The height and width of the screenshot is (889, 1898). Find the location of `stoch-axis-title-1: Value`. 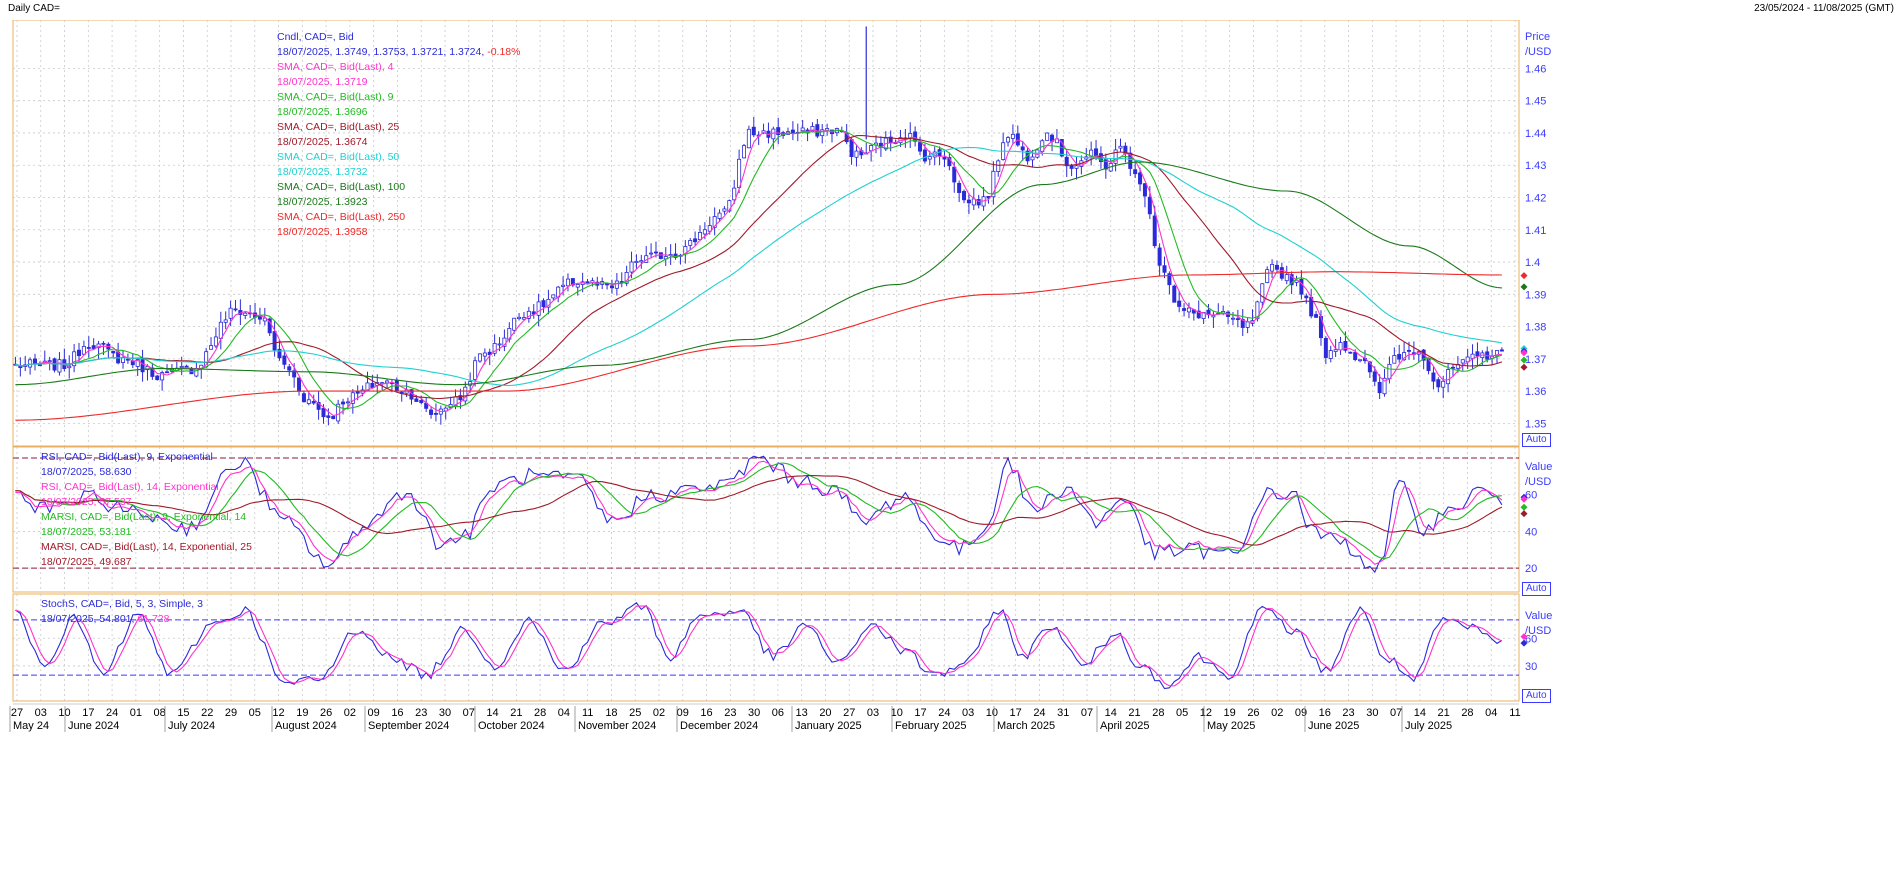

stoch-axis-title-1: Value is located at coordinates (1539, 616).